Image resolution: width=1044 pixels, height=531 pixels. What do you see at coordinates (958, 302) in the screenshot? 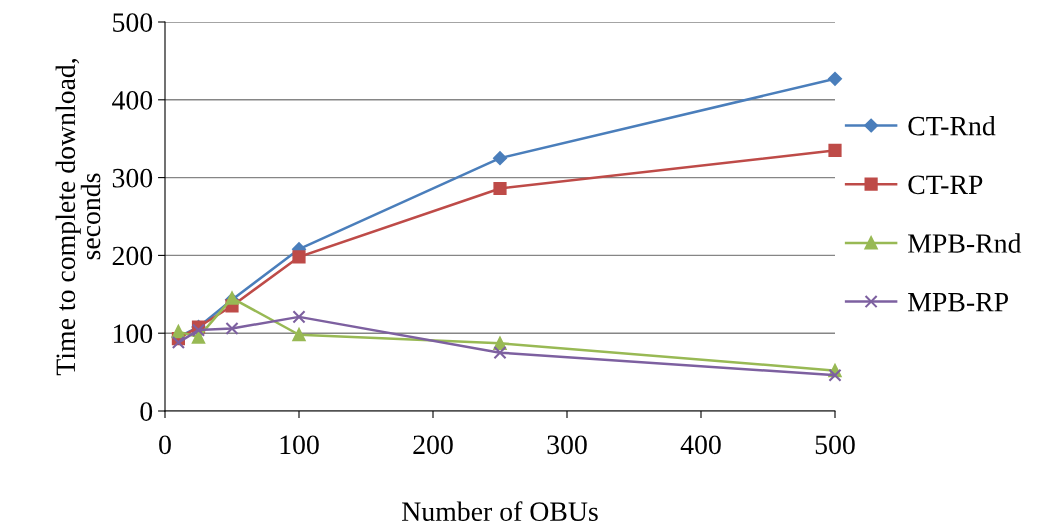
I see `legend-label: MPB-RP` at bounding box center [958, 302].